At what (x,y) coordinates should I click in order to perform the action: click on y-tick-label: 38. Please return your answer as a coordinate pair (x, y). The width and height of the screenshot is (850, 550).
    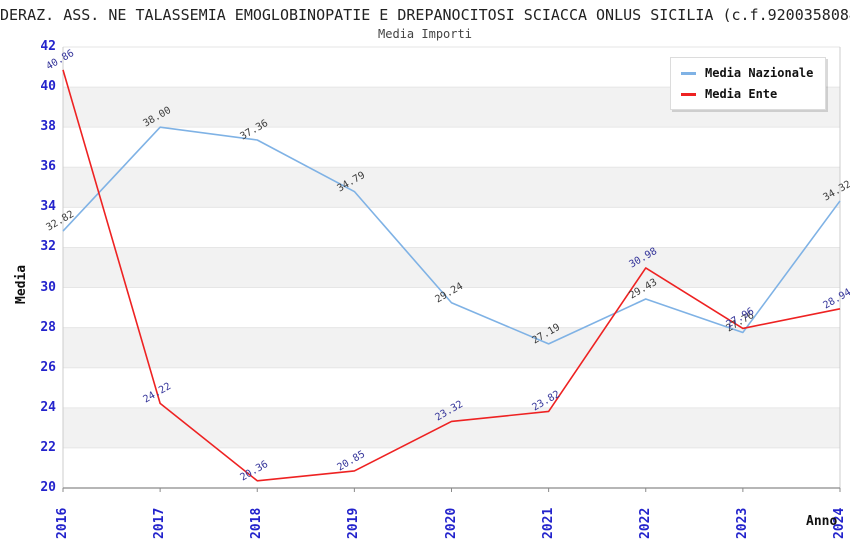
    Looking at the image, I should click on (48, 127).